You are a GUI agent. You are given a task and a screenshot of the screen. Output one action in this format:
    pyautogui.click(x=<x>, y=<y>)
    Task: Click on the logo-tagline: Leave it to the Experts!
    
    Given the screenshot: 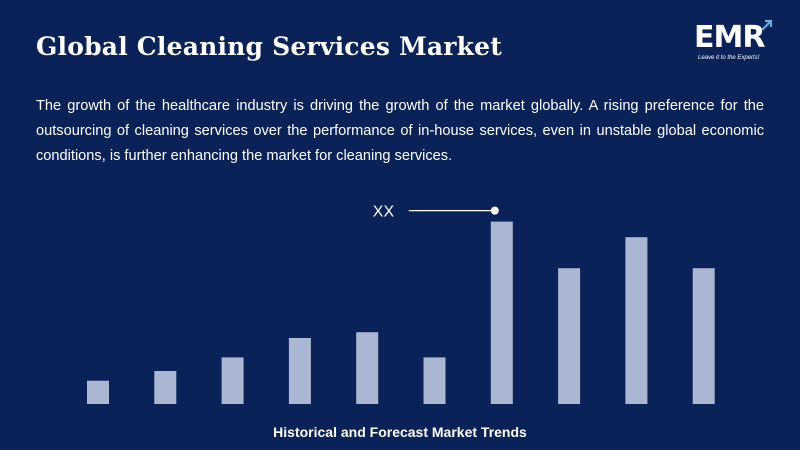 What is the action you would take?
    pyautogui.click(x=729, y=58)
    